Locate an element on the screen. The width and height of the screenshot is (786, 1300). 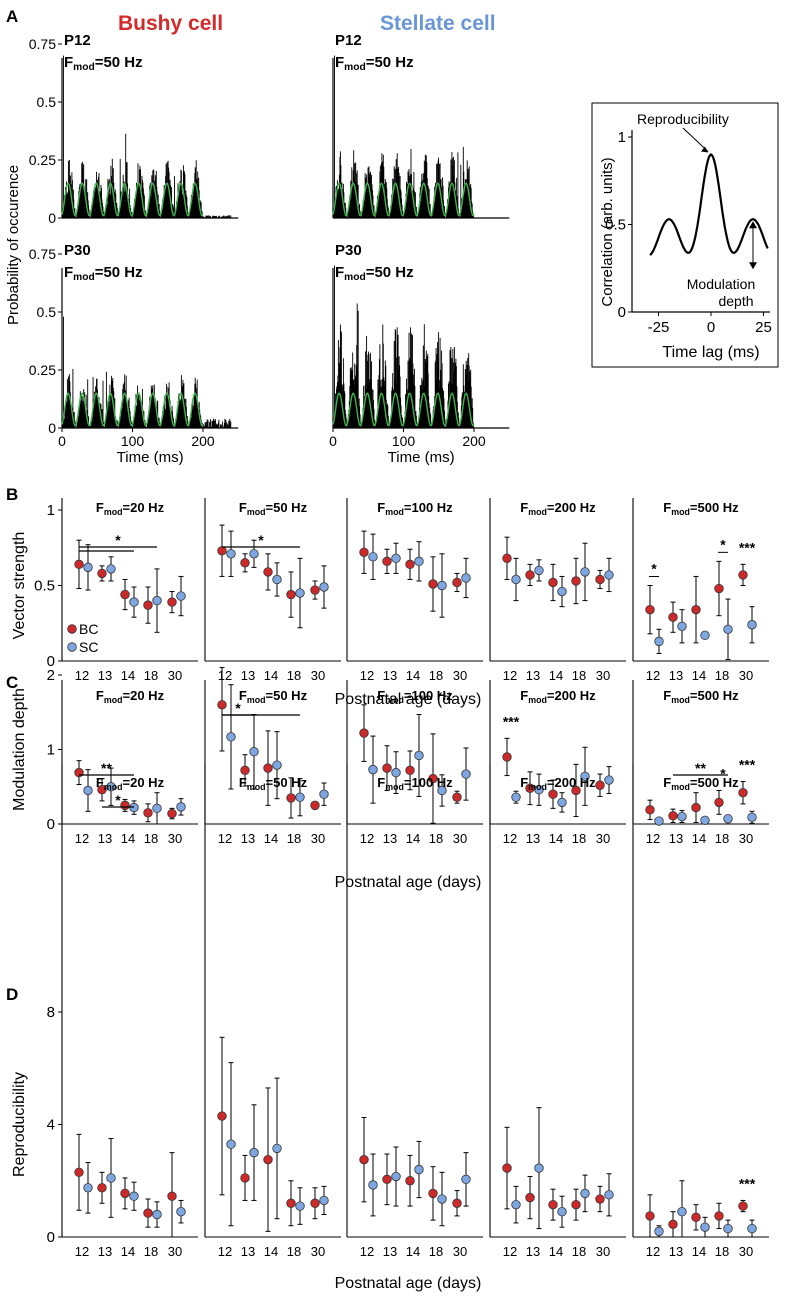
modulation-arrowhead-bottom is located at coordinates (753, 266).